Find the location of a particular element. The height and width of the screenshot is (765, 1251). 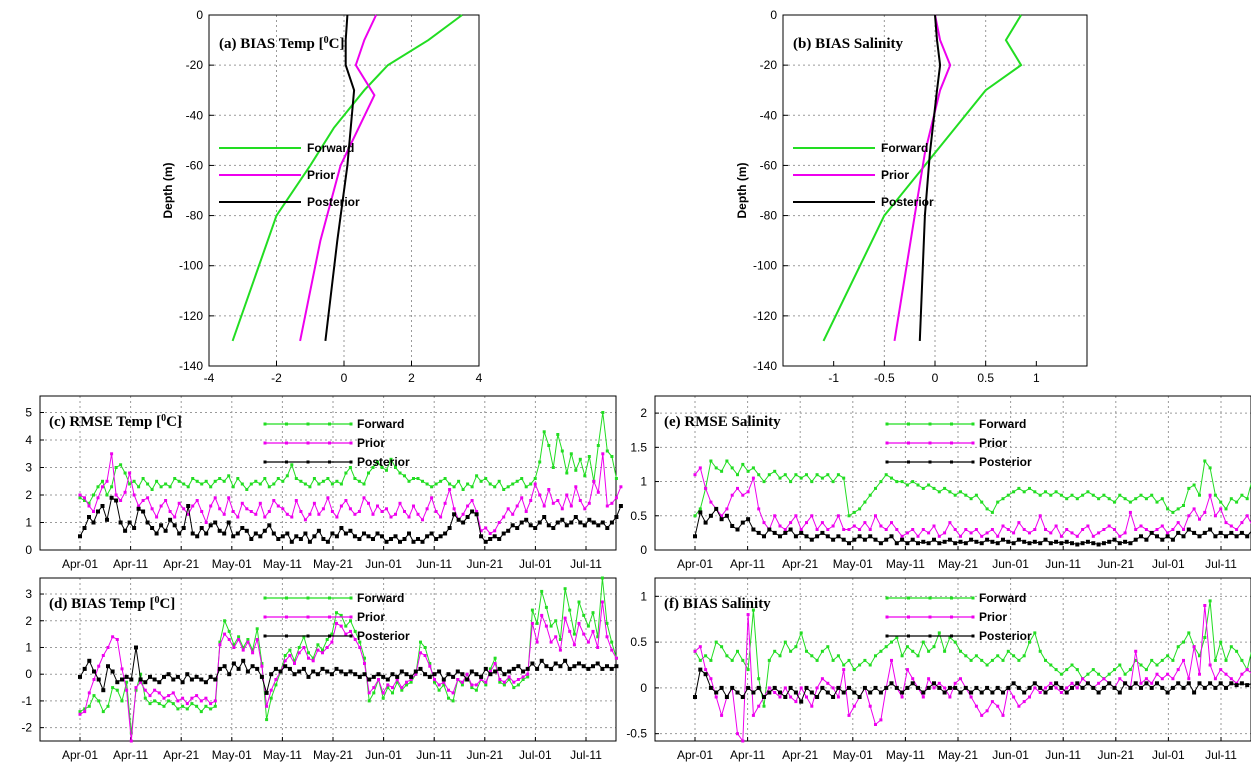

y-tick-label: 0 is located at coordinates (28, 674).